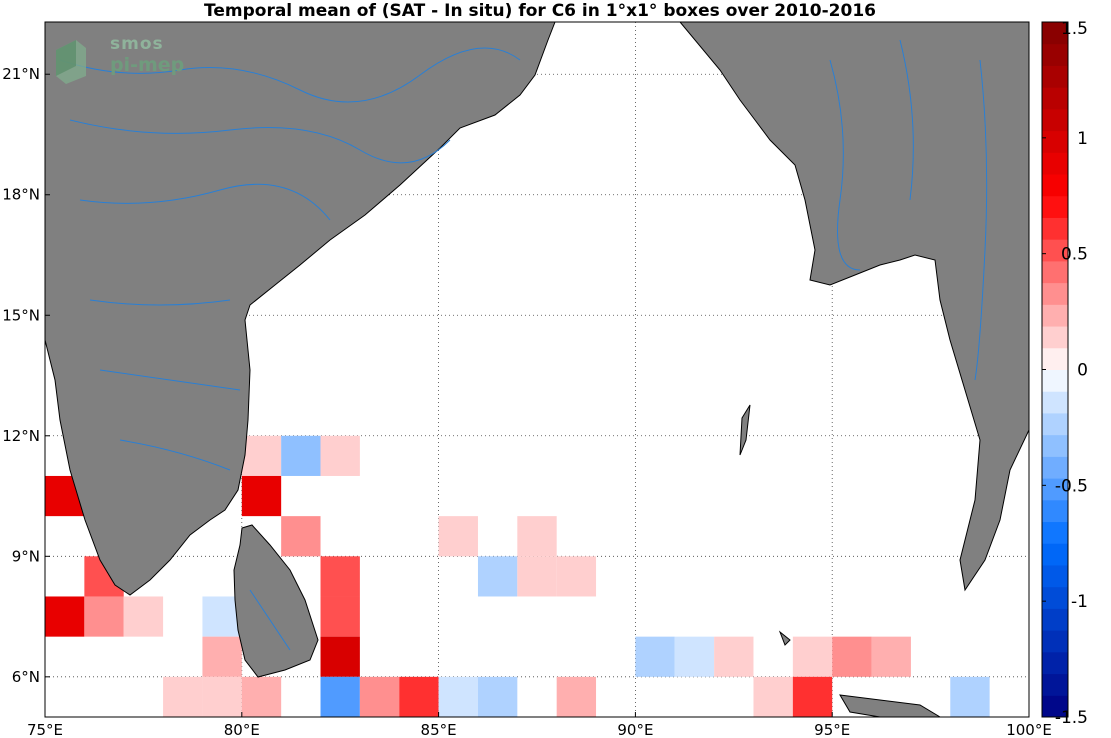 The width and height of the screenshot is (1111, 738). What do you see at coordinates (635, 729) in the screenshot?
I see `x-tick-label: 90°E` at bounding box center [635, 729].